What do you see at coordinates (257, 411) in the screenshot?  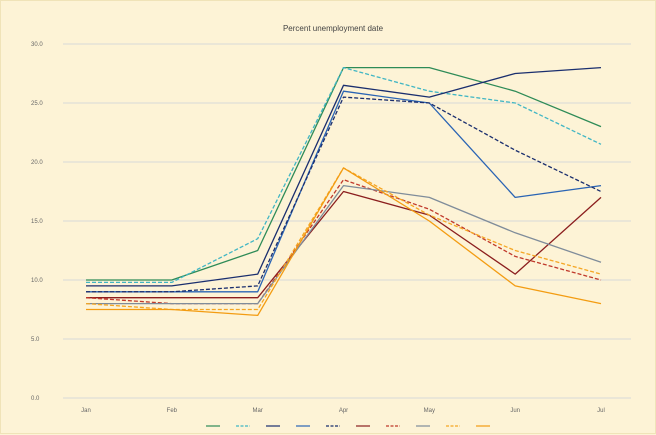 I see `x-tick-label: Mar` at bounding box center [257, 411].